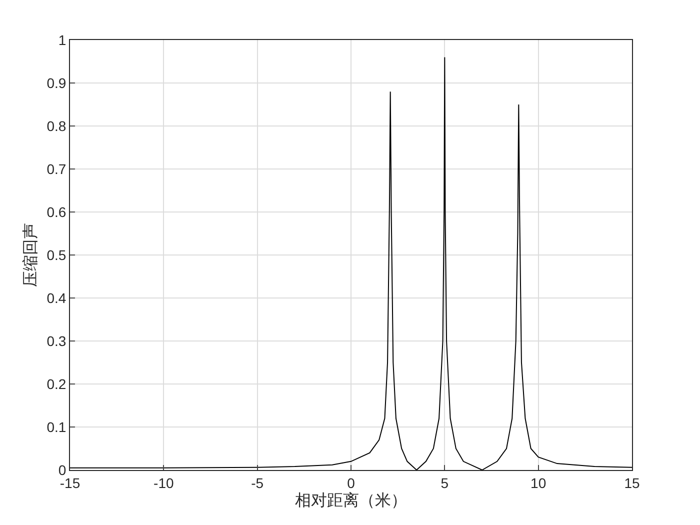  What do you see at coordinates (56, 340) in the screenshot?
I see `y-tick-label: 0.3` at bounding box center [56, 340].